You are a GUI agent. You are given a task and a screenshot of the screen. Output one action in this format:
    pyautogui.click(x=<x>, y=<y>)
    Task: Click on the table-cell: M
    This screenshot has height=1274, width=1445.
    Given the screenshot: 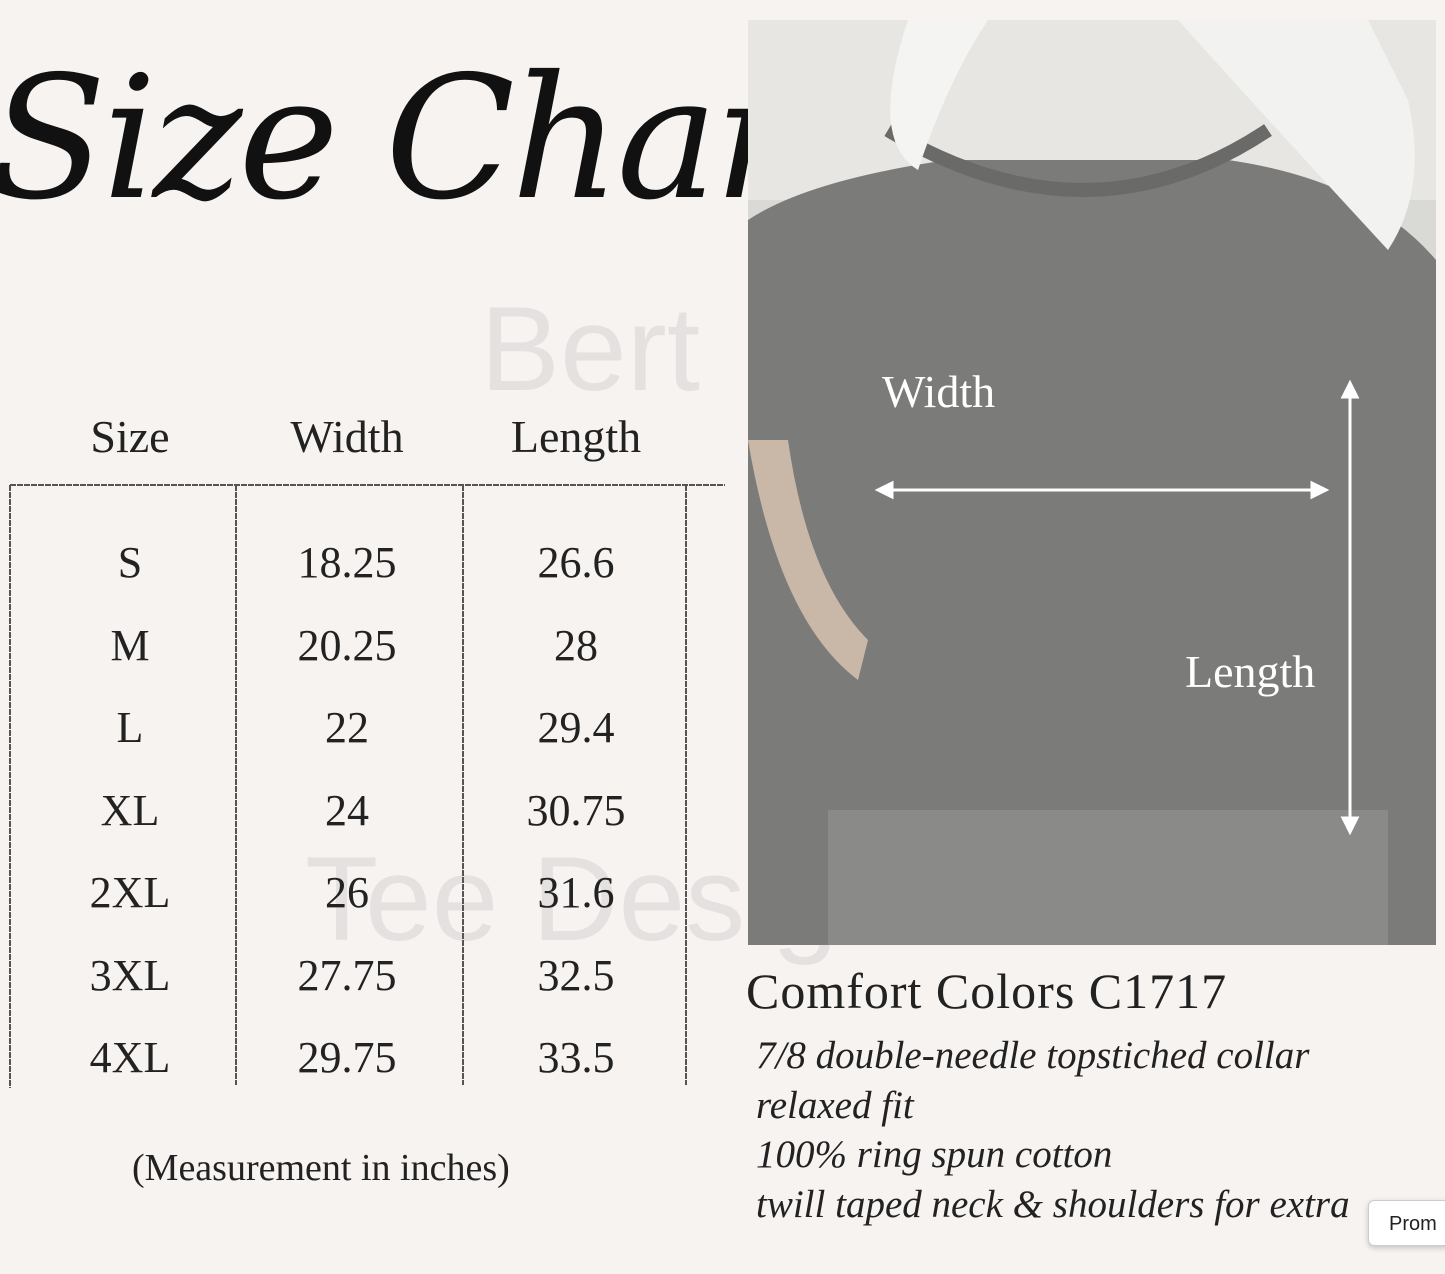 What is the action you would take?
    pyautogui.click(x=130, y=645)
    